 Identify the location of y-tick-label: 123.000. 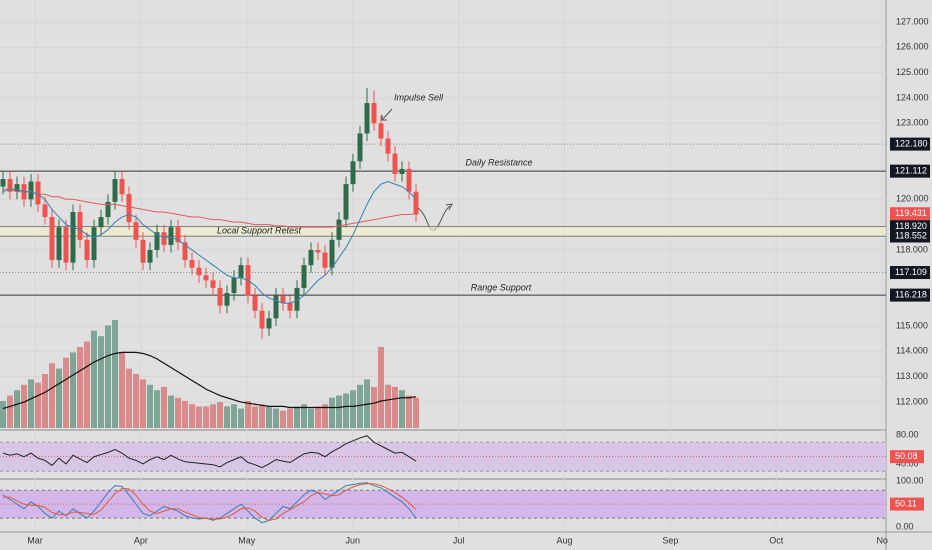
(912, 123).